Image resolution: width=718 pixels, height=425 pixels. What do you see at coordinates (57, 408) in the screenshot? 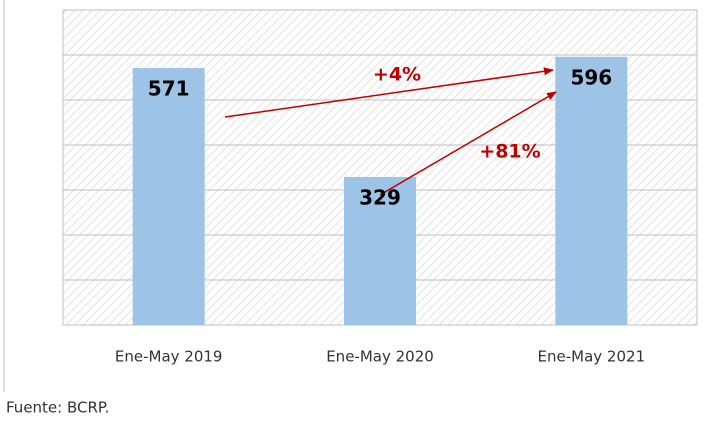
I see `source-note: Fuente: BCRP.` at bounding box center [57, 408].